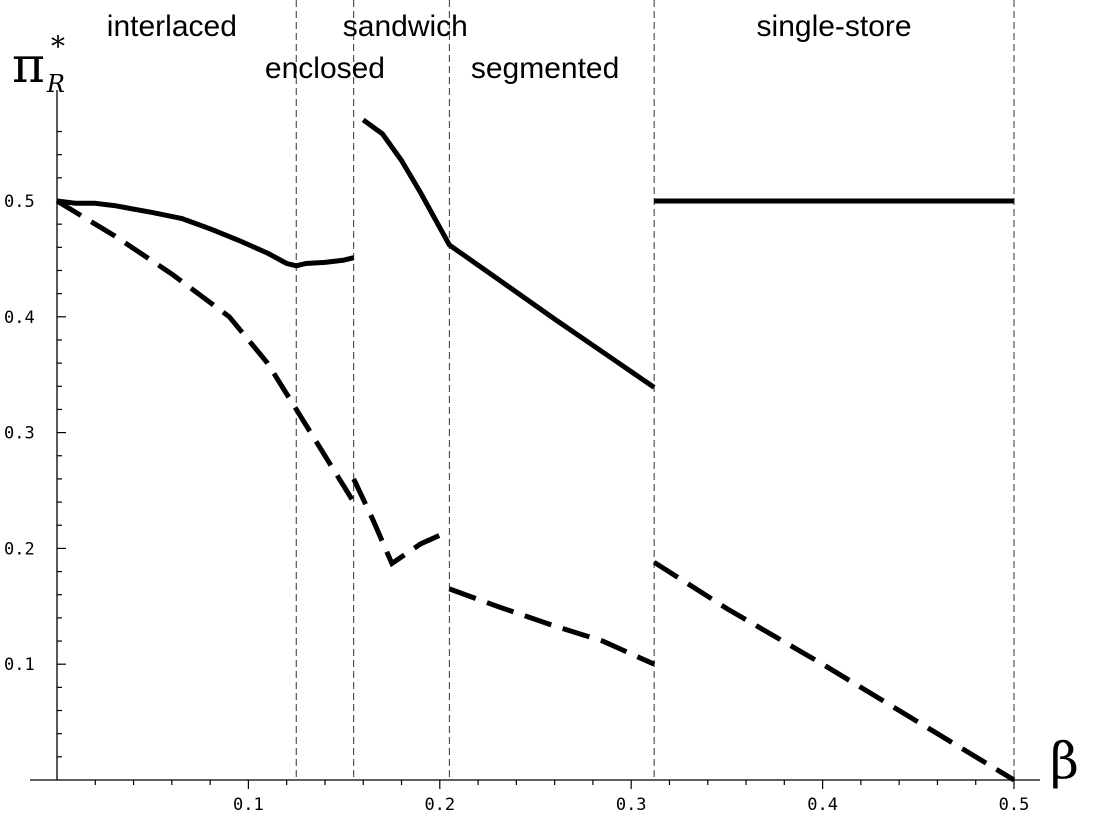  What do you see at coordinates (248, 805) in the screenshot?
I see `x-tick-label: 0.1` at bounding box center [248, 805].